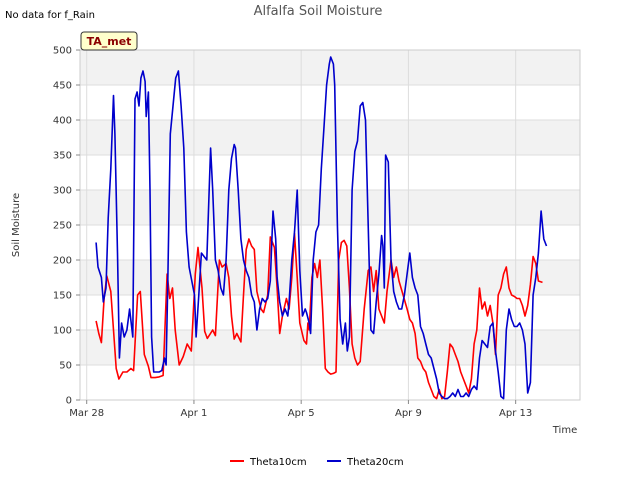 This screenshot has height=480, width=640. I want to click on x-tick-label: Apr 1, so click(194, 413).